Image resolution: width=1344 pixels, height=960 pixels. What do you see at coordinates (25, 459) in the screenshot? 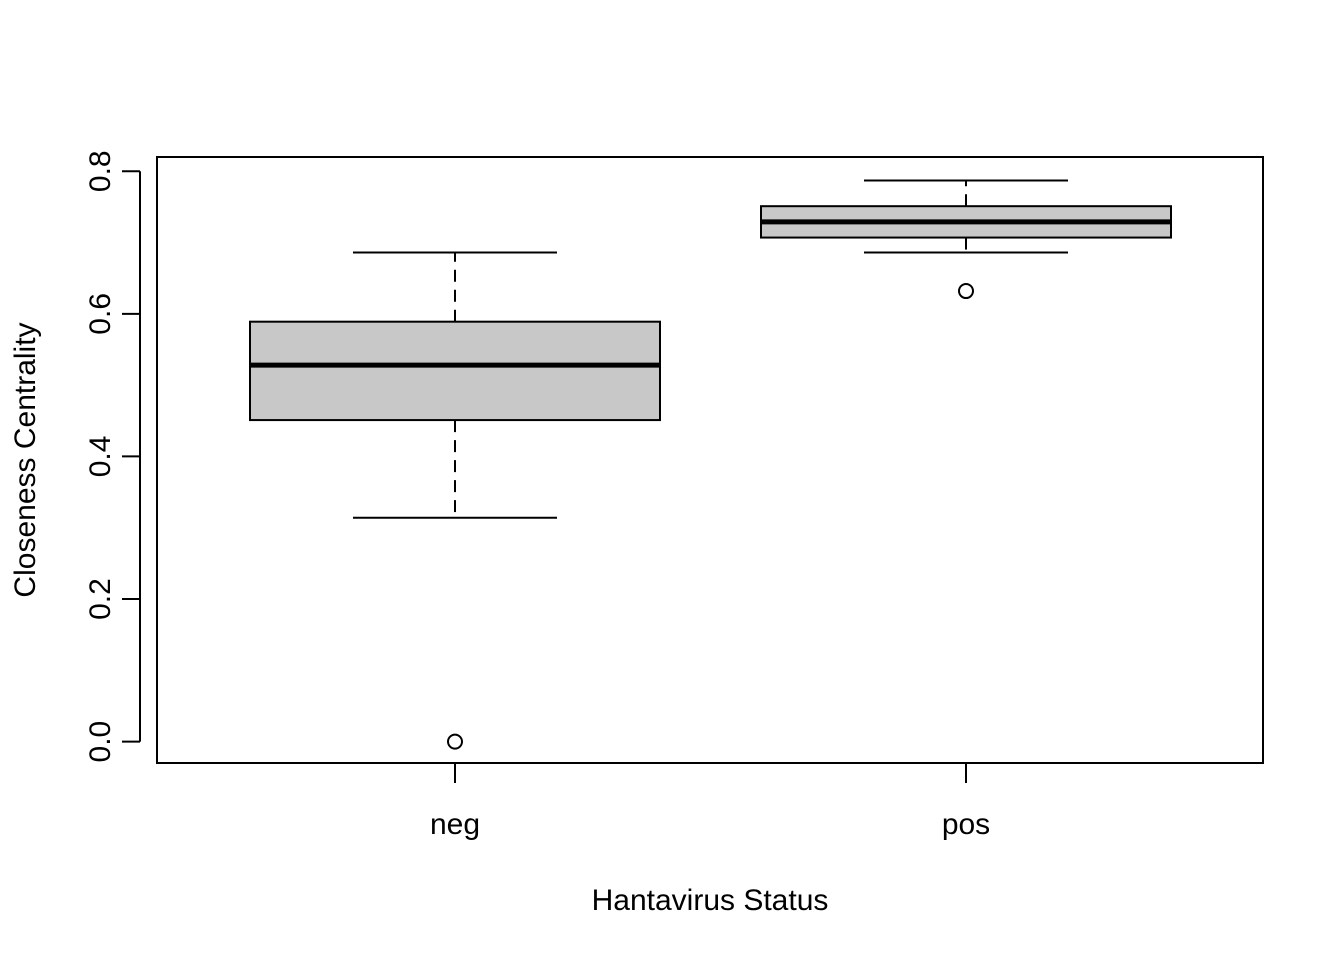
I see `y-axis-label: Closeness Centrality` at bounding box center [25, 459].